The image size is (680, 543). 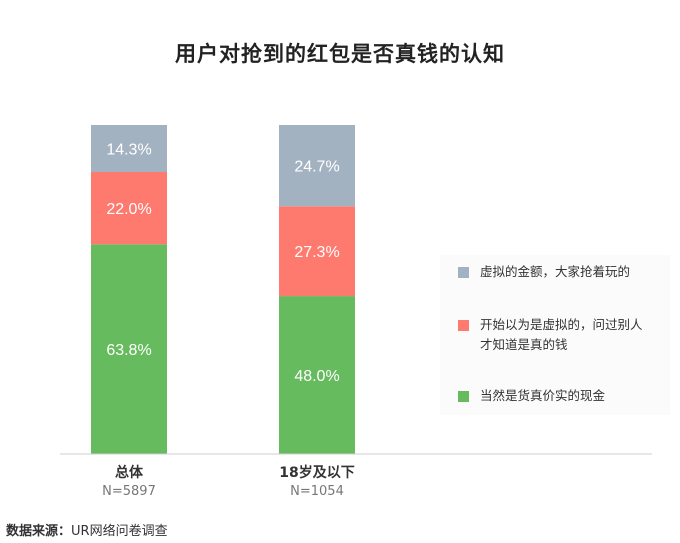 What do you see at coordinates (524, 344) in the screenshot?
I see `legend-label-thought-virtual-line2: 才知道是真的钱` at bounding box center [524, 344].